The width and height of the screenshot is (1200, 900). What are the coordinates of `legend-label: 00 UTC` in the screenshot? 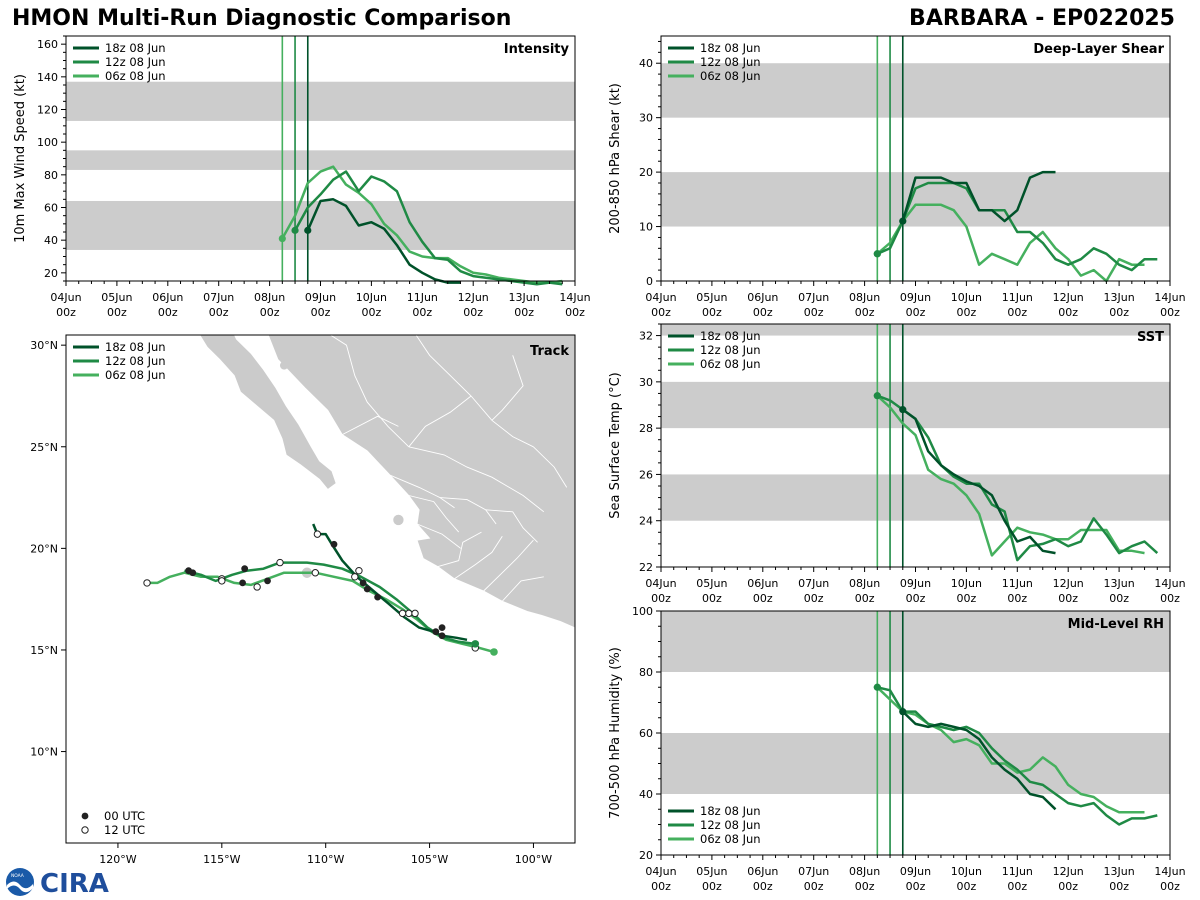 It's located at (124, 816).